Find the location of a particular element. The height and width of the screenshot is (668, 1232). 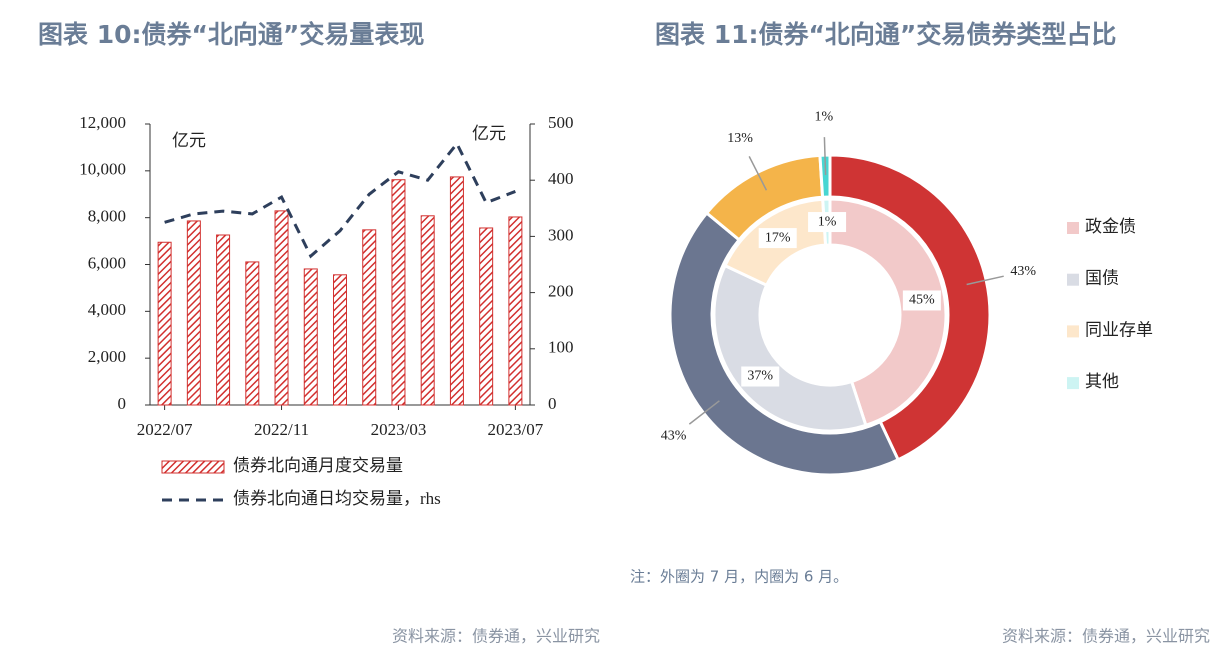

y-tick-label: 10,000 is located at coordinates (102, 169).